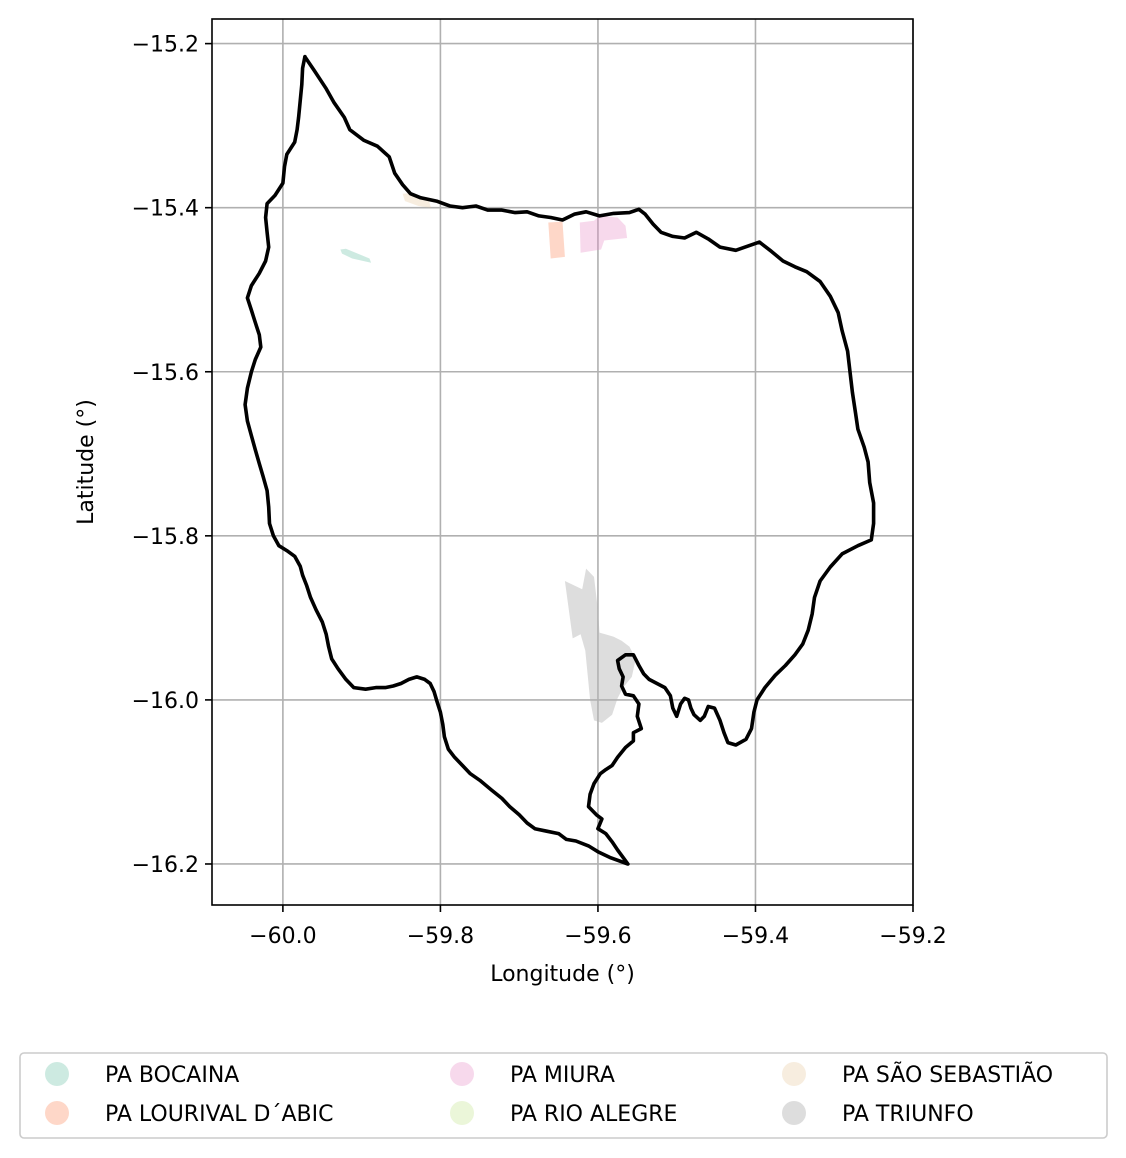 This screenshot has width=1126, height=1158. What do you see at coordinates (562, 974) in the screenshot?
I see `x-axis-title: Longitude (°)` at bounding box center [562, 974].